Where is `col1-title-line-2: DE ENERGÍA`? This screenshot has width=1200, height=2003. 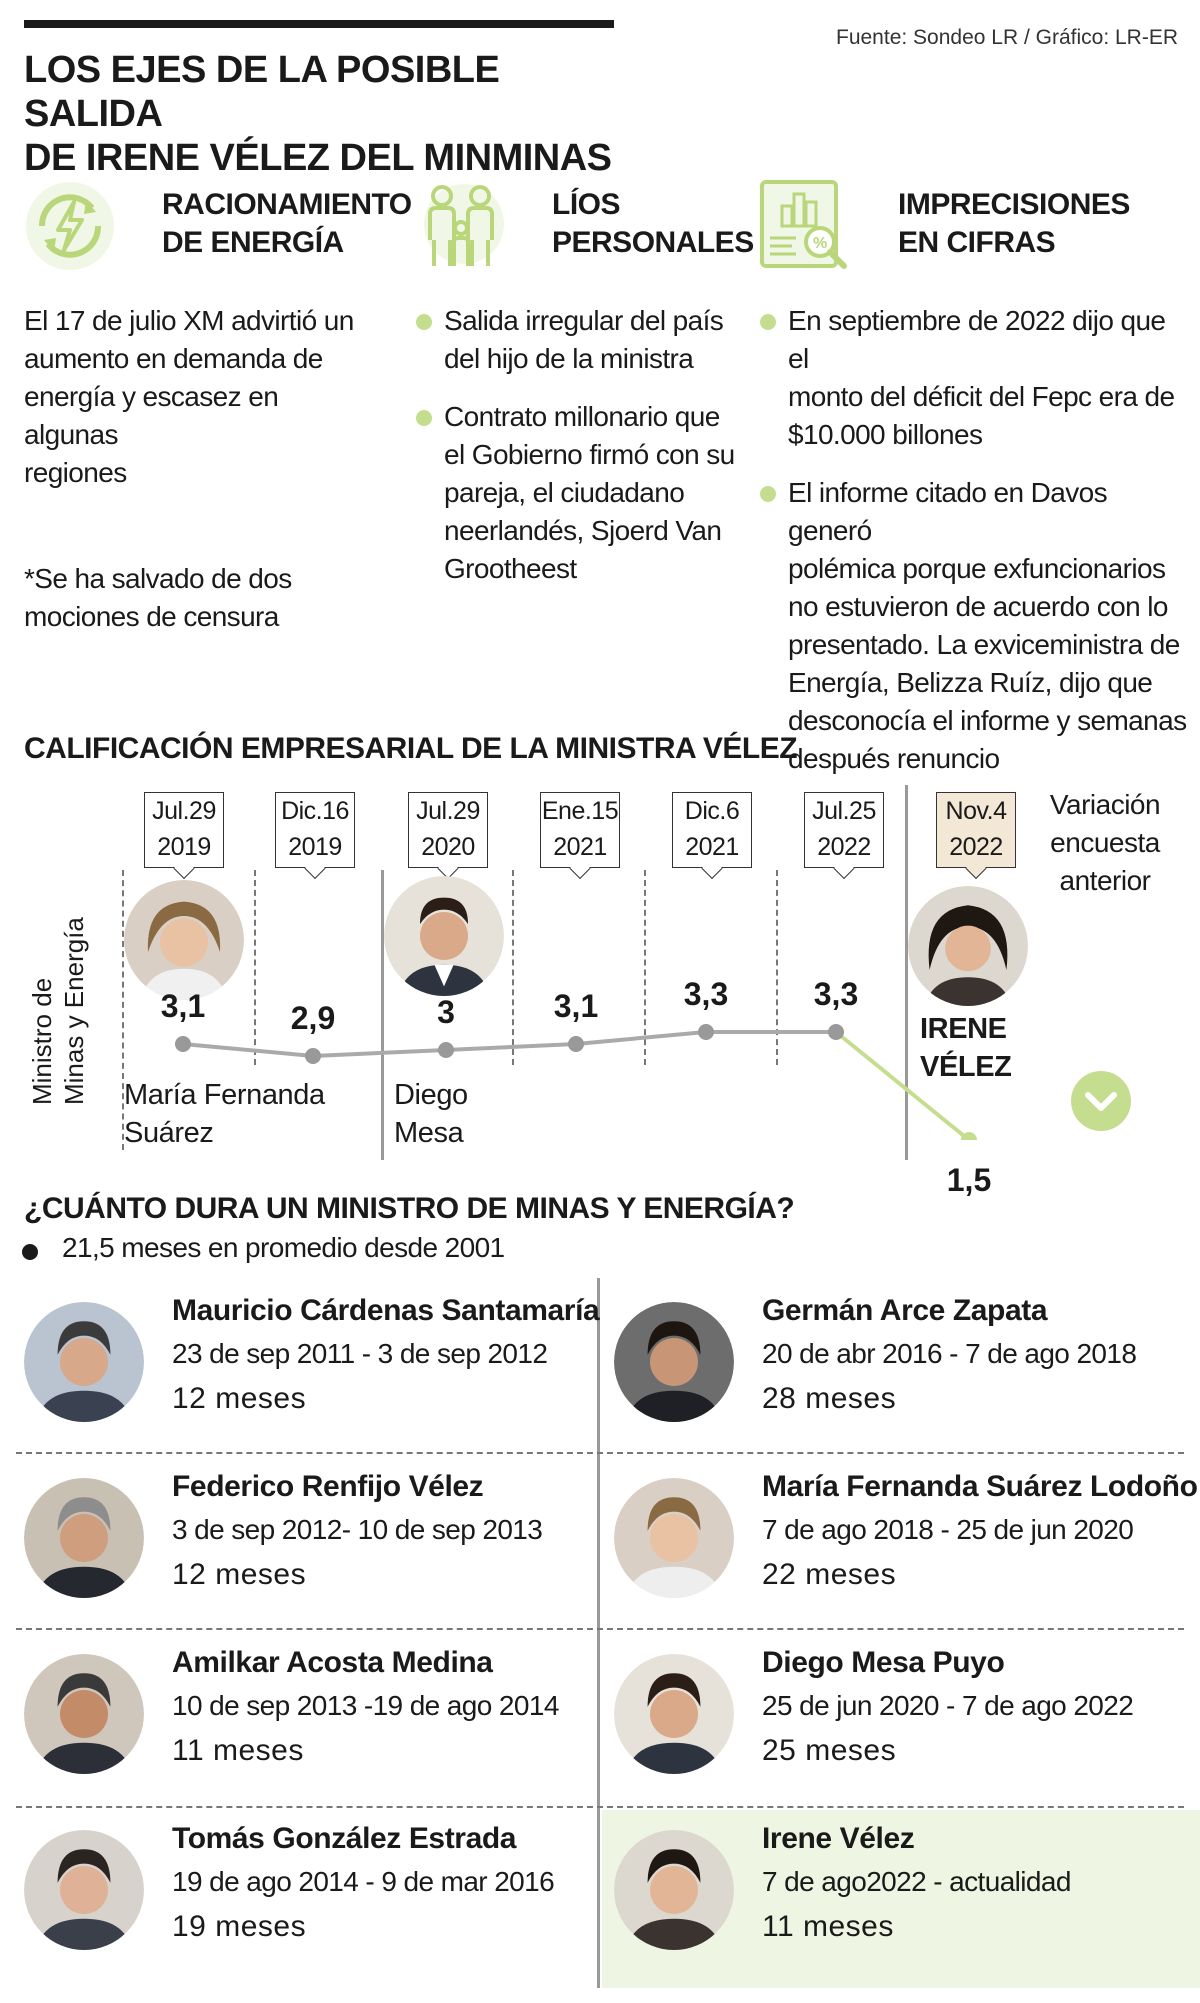 col1-title-line-2: DE ENERGÍA is located at coordinates (253, 242).